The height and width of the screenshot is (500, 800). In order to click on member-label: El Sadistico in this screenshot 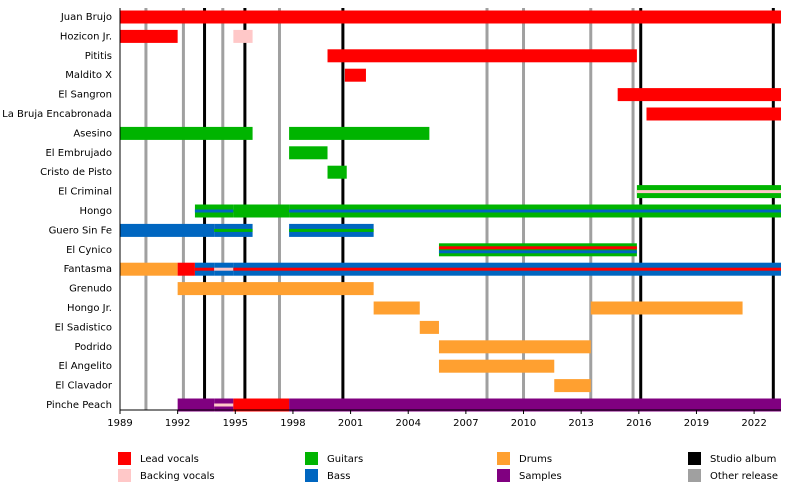, I will do `click(83, 327)`.